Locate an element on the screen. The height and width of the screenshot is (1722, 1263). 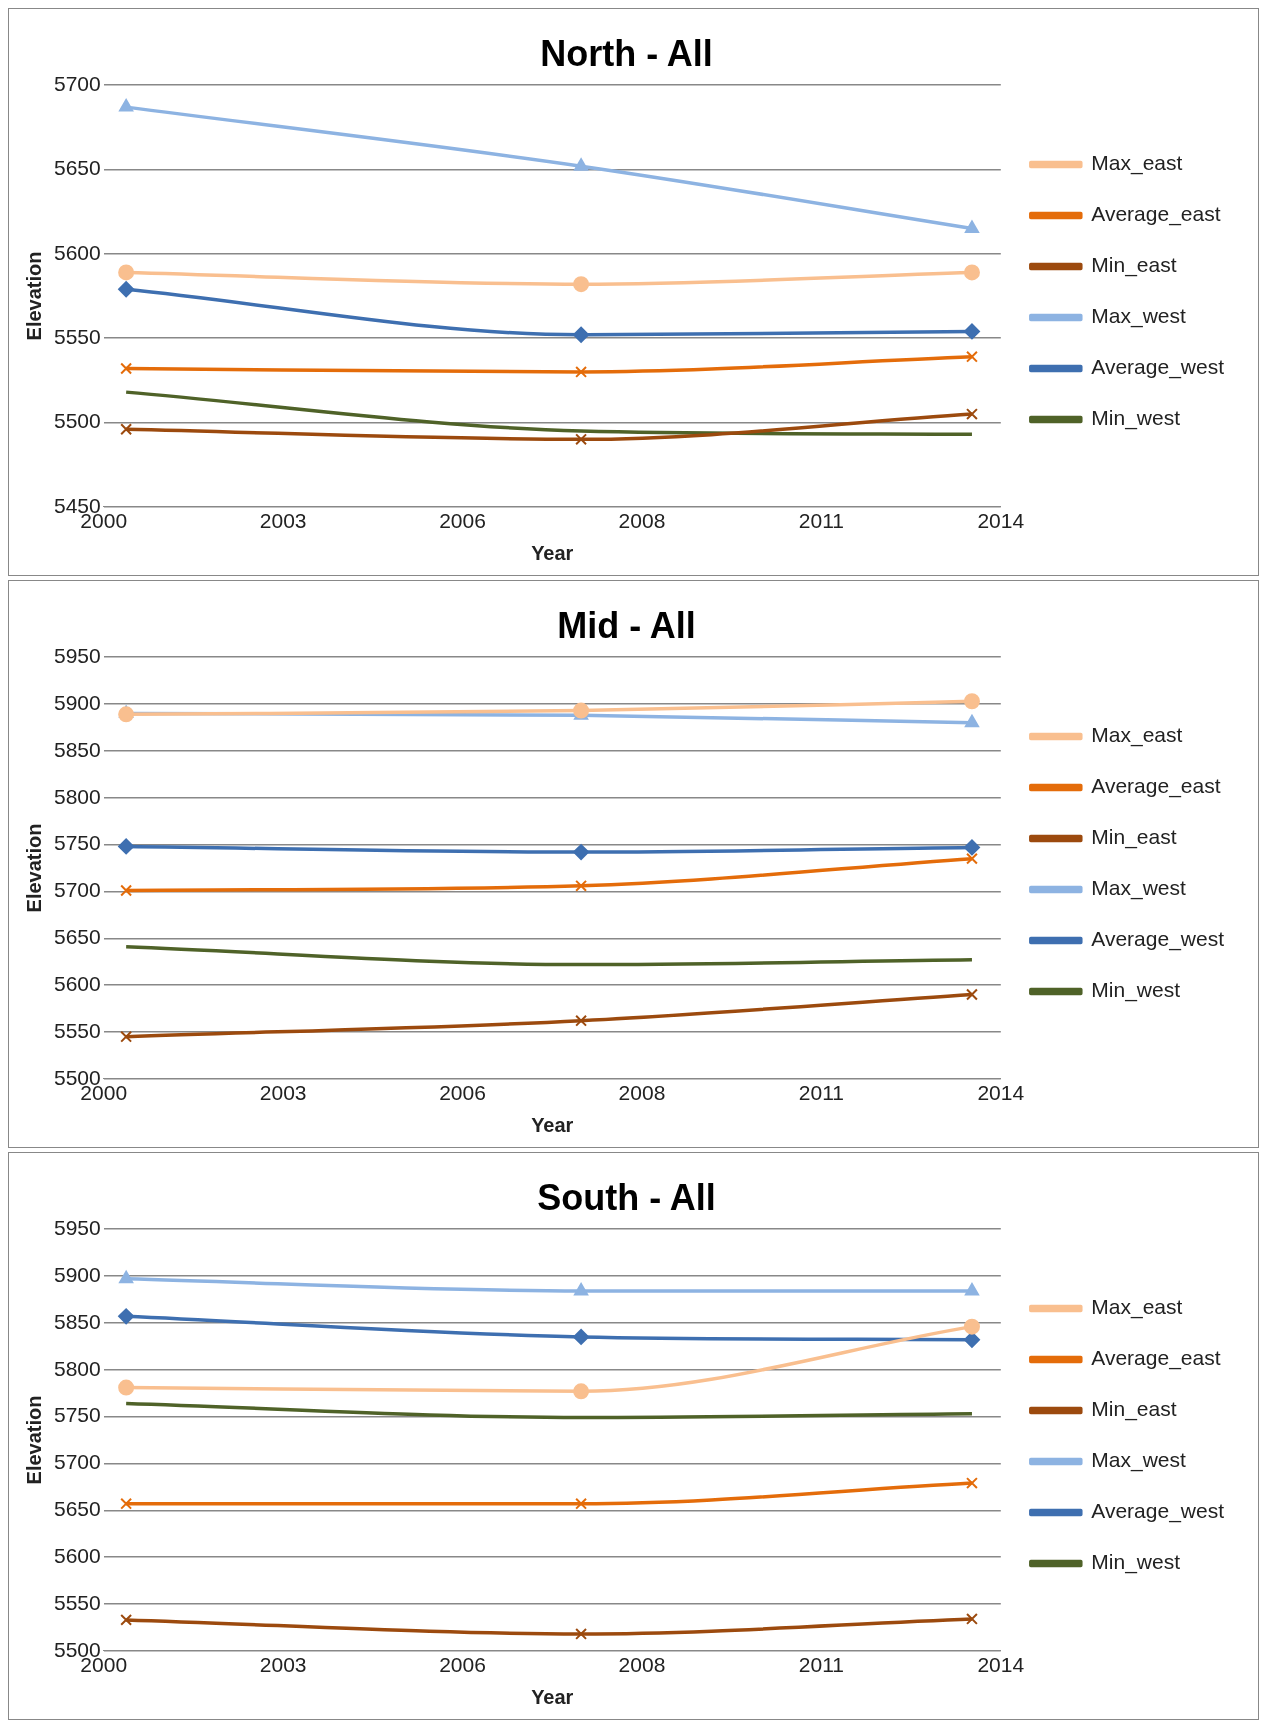
x-tick-label: 2014 is located at coordinates (1001, 521).